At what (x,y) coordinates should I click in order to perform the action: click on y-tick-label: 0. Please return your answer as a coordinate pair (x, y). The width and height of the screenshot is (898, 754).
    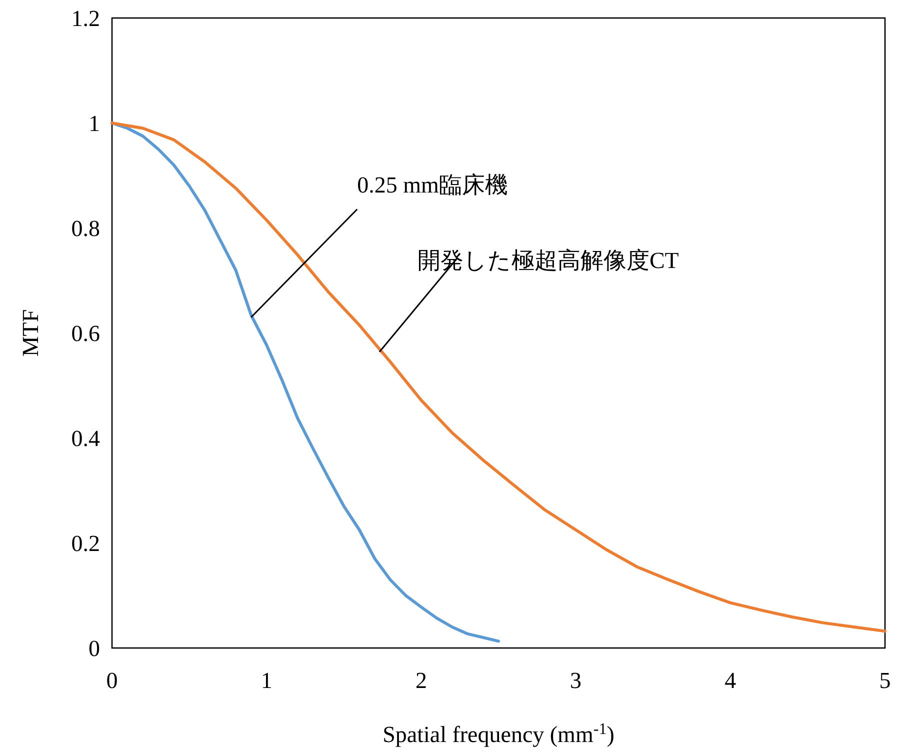
    Looking at the image, I should click on (94, 648).